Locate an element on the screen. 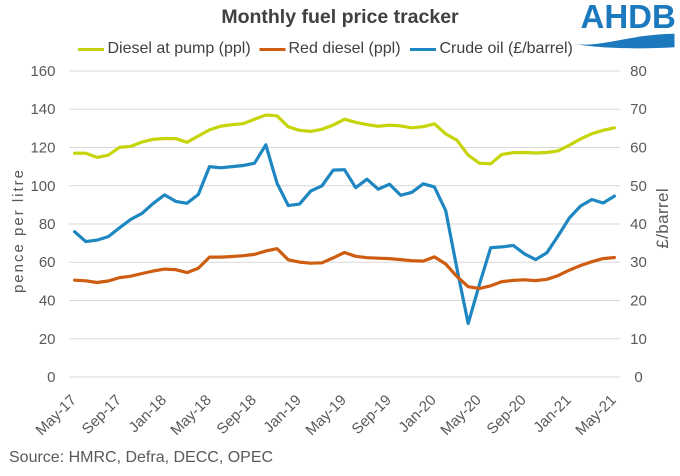 This screenshot has height=476, width=680. svg-text: 140 is located at coordinates (42, 109).